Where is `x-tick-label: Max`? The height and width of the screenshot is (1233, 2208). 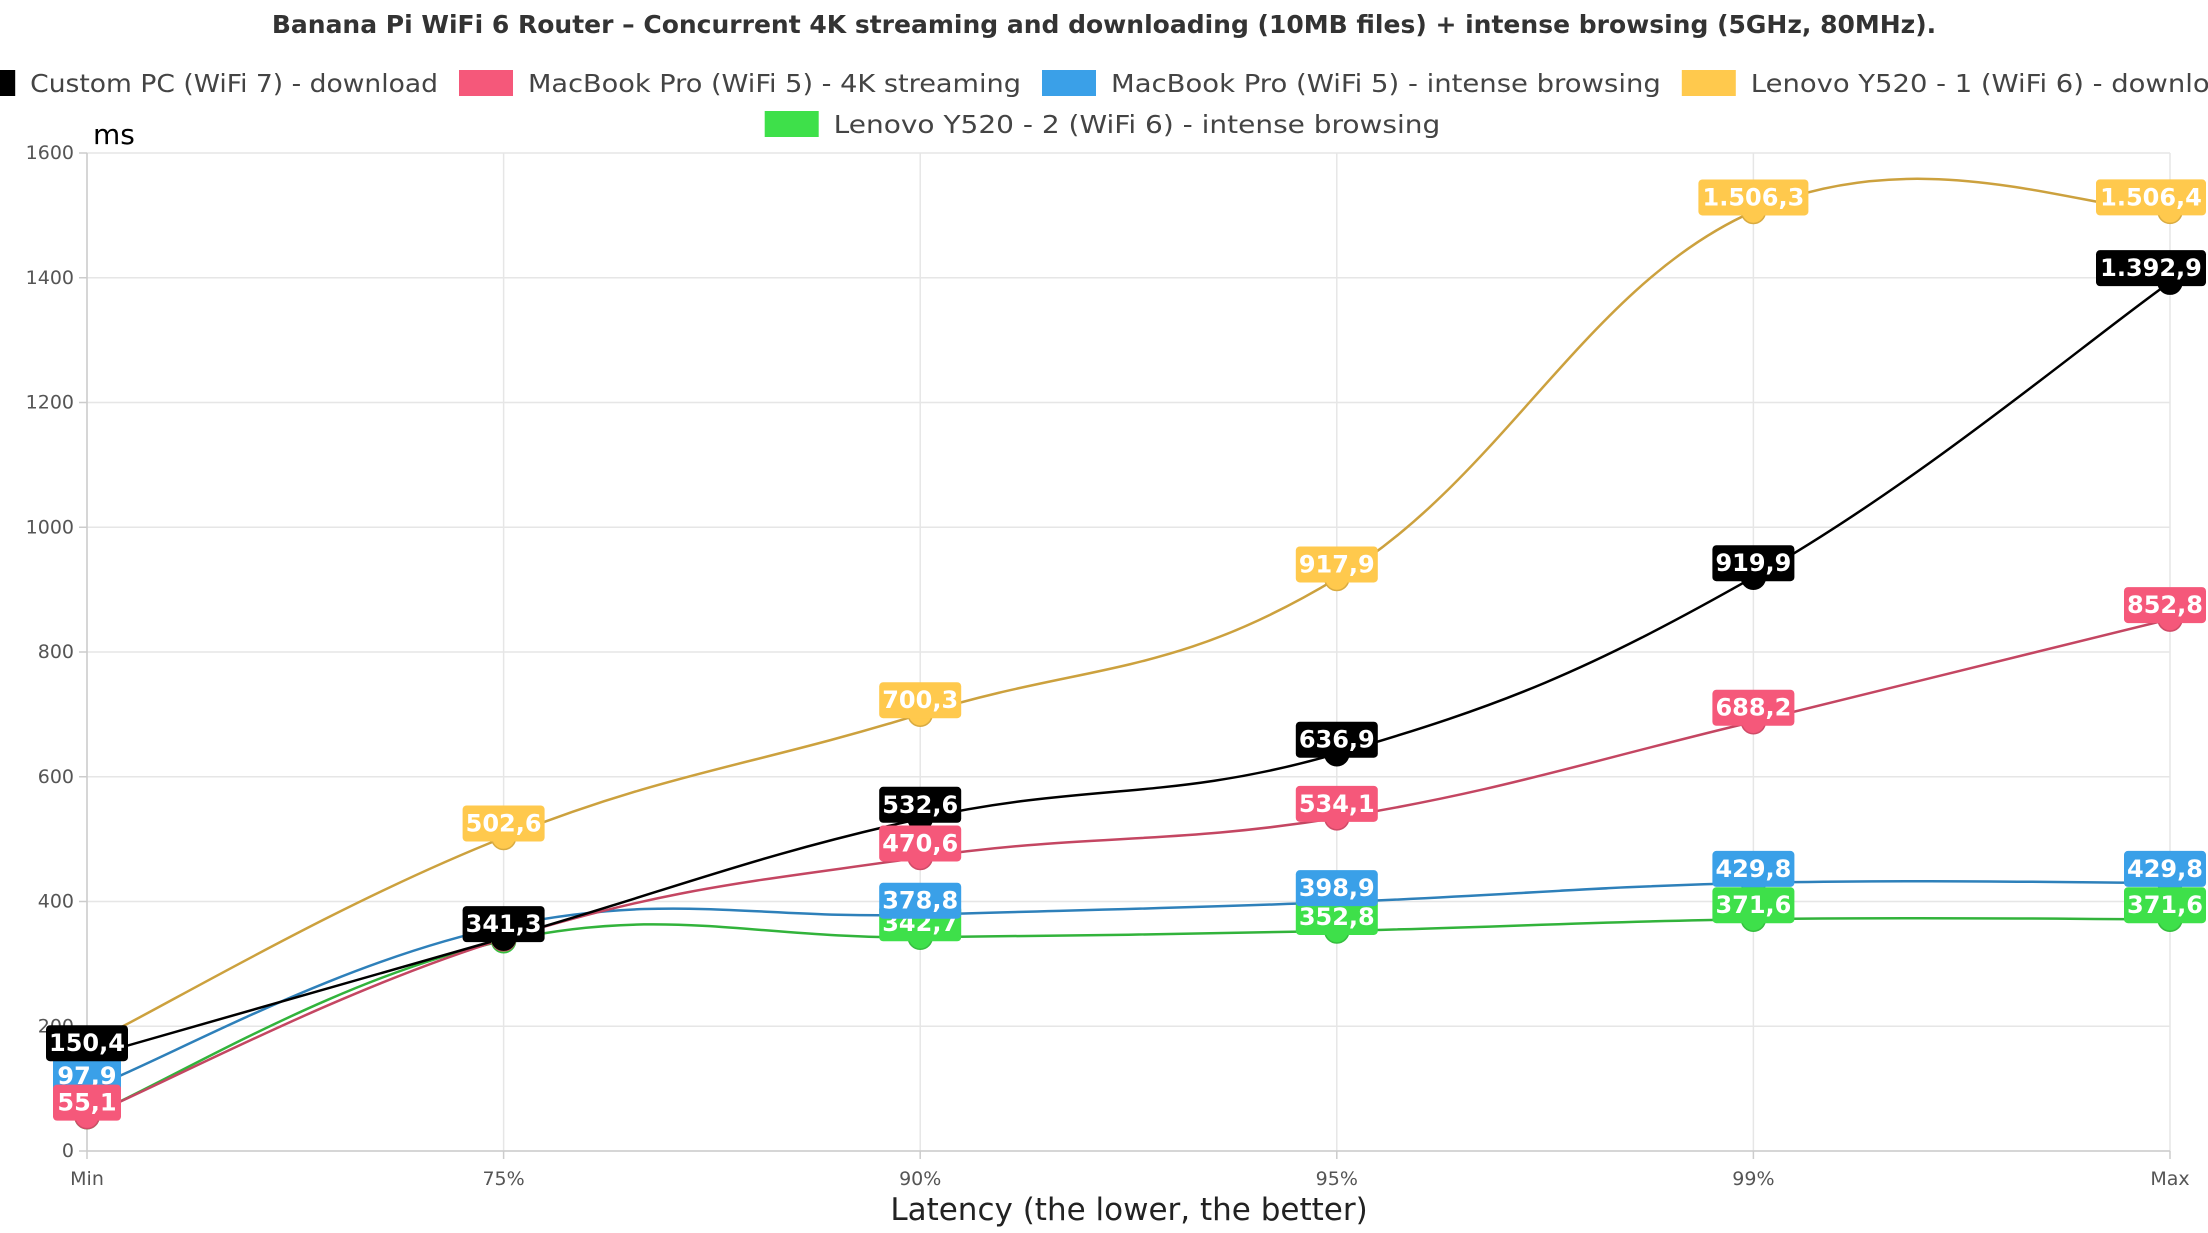
x-tick-label: Max is located at coordinates (2169, 1179).